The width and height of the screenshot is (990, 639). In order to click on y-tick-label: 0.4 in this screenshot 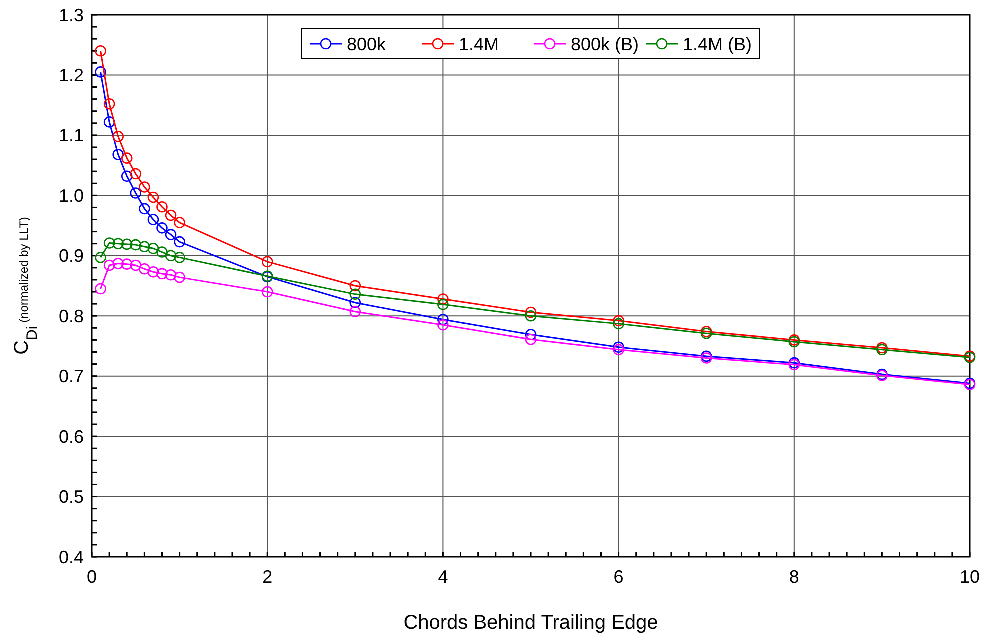, I will do `click(71, 557)`.